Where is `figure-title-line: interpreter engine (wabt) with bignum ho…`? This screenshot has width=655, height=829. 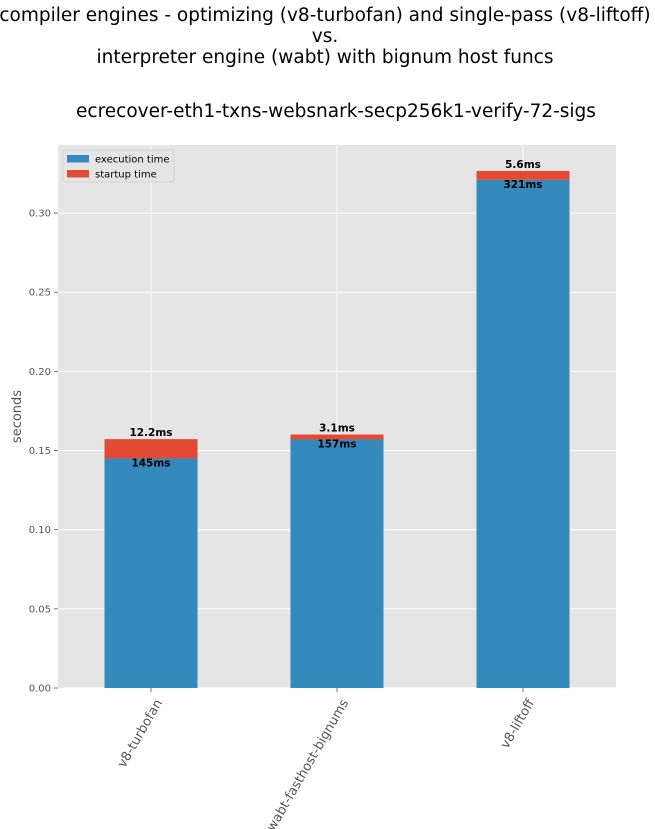
figure-title-line: interpreter engine (wabt) with bignum ho… is located at coordinates (324, 57).